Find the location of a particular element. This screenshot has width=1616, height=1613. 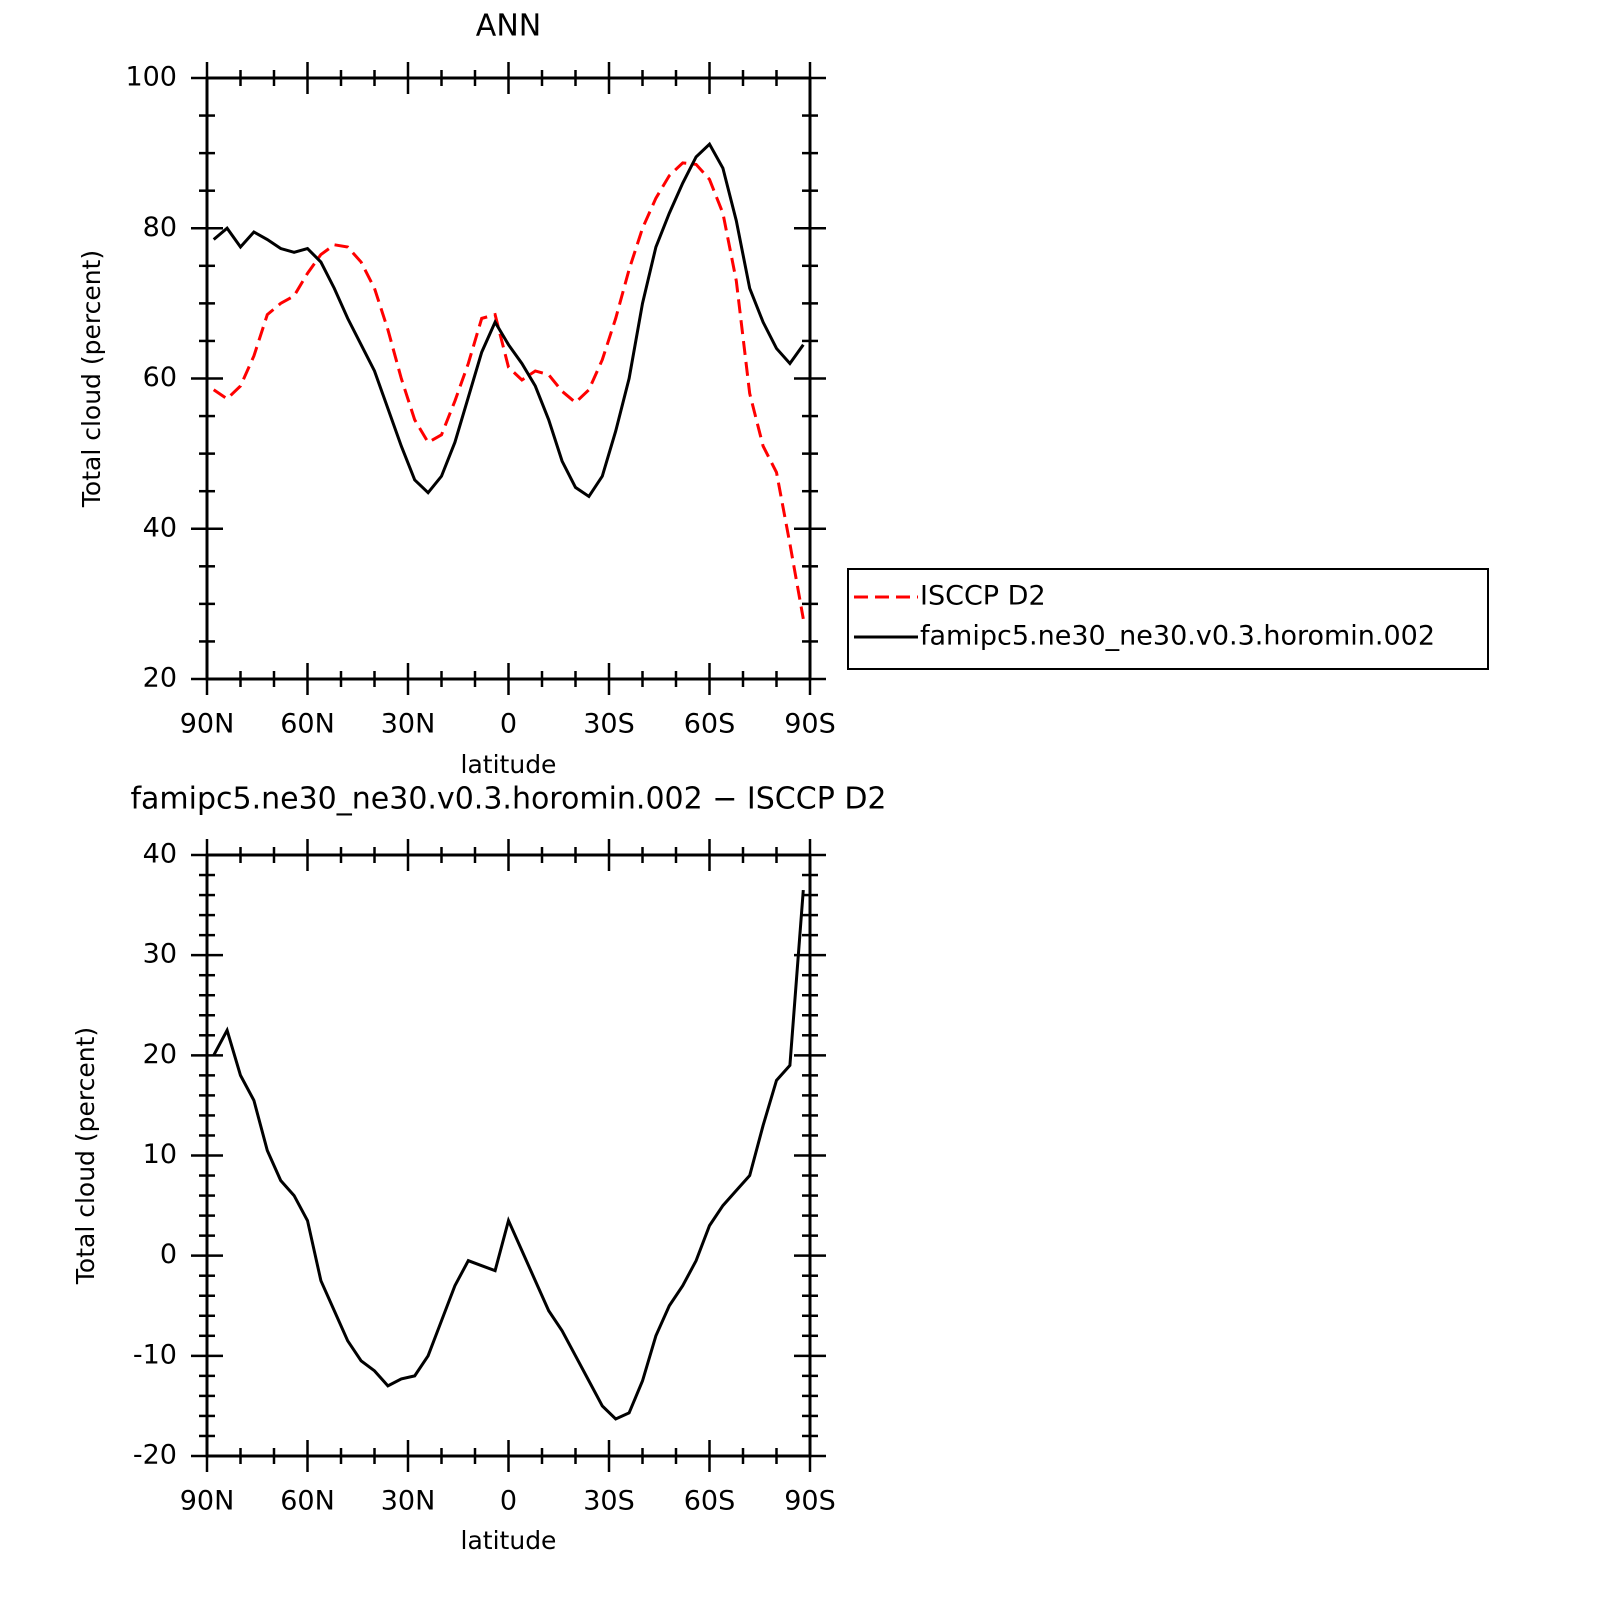

y-tick-label: 30 is located at coordinates (160, 954).